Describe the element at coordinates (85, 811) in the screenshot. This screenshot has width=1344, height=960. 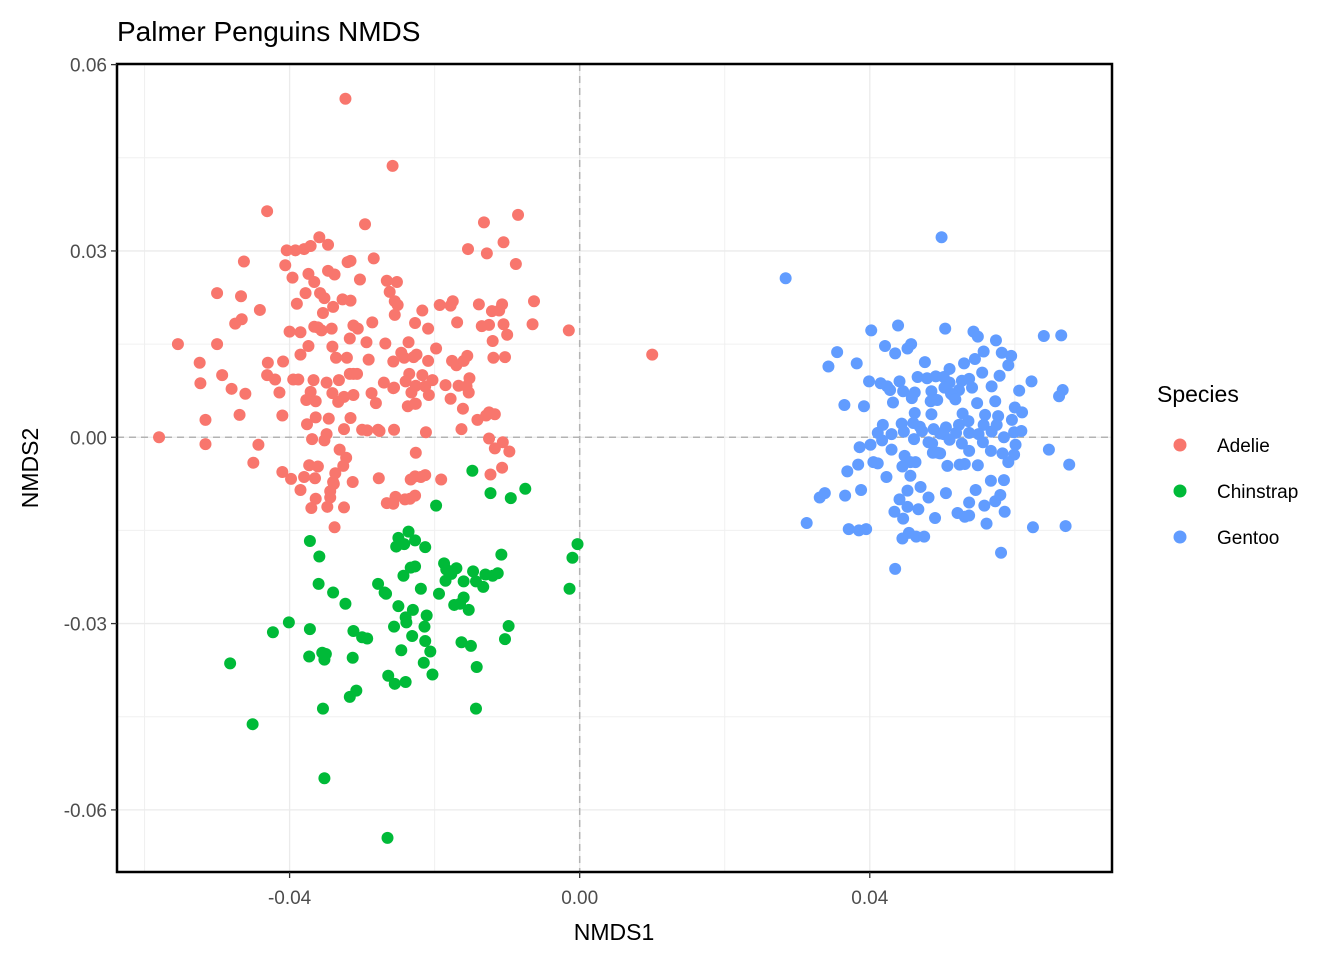
I see `y-tick-label: -0.06` at that location.